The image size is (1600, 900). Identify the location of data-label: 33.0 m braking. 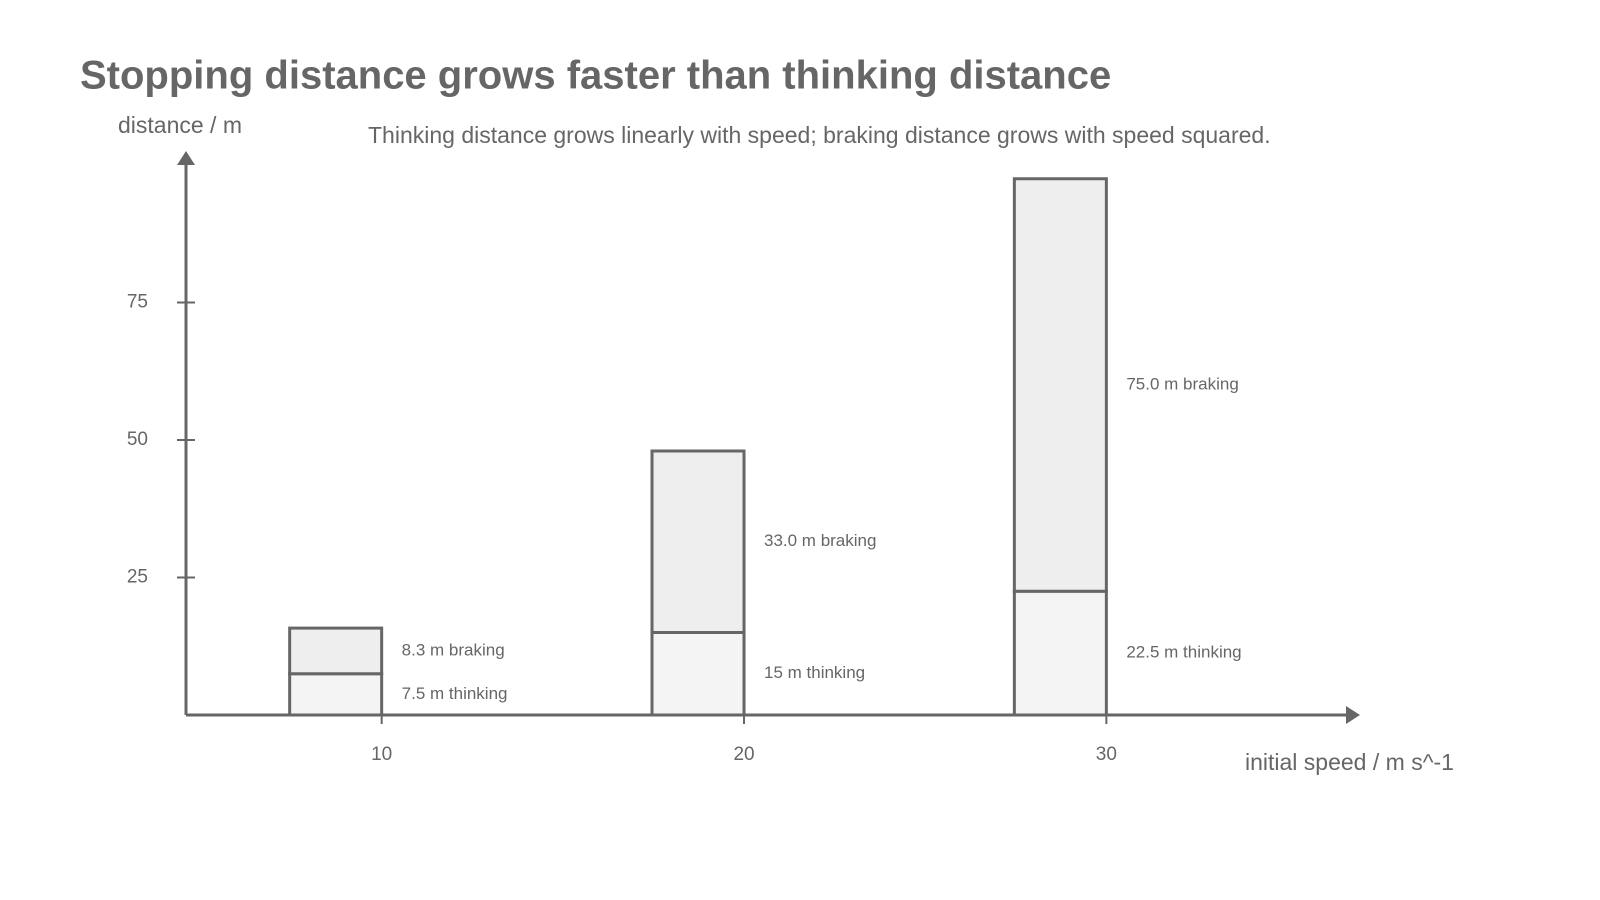
(820, 540).